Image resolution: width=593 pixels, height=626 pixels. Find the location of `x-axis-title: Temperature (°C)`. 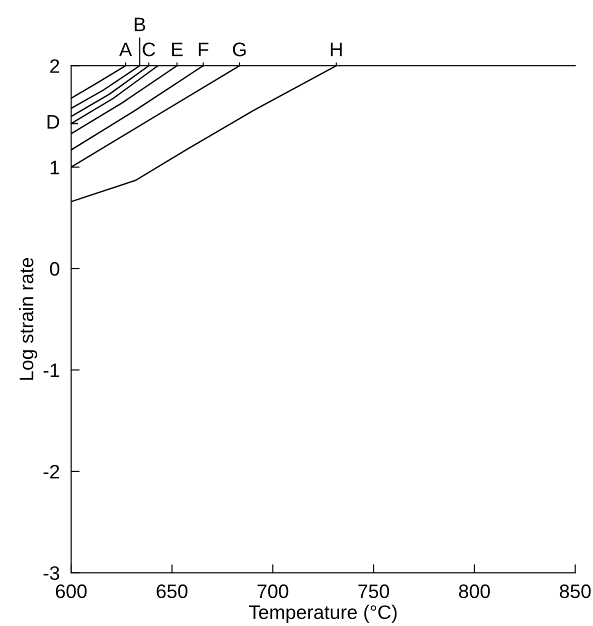

x-axis-title: Temperature (°C) is located at coordinates (322, 613).